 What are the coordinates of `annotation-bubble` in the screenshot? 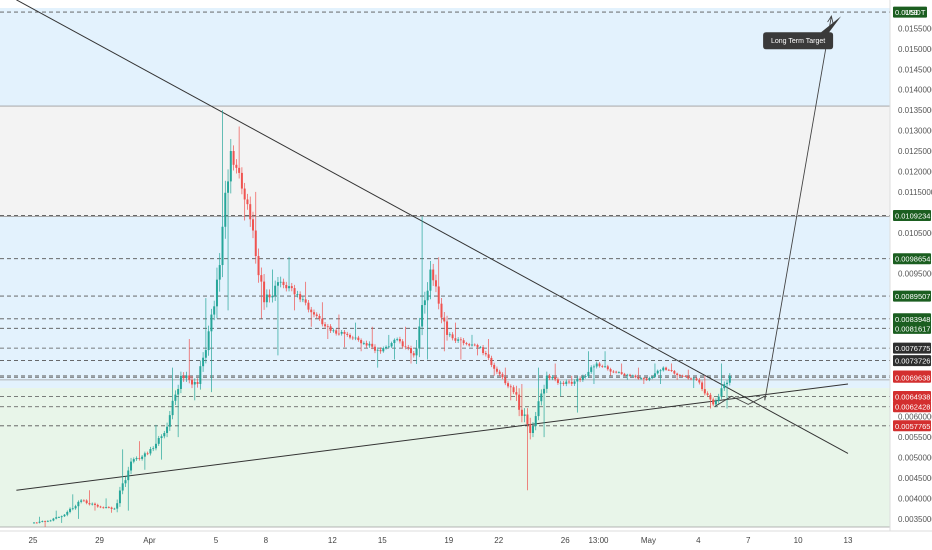 It's located at (802, 33).